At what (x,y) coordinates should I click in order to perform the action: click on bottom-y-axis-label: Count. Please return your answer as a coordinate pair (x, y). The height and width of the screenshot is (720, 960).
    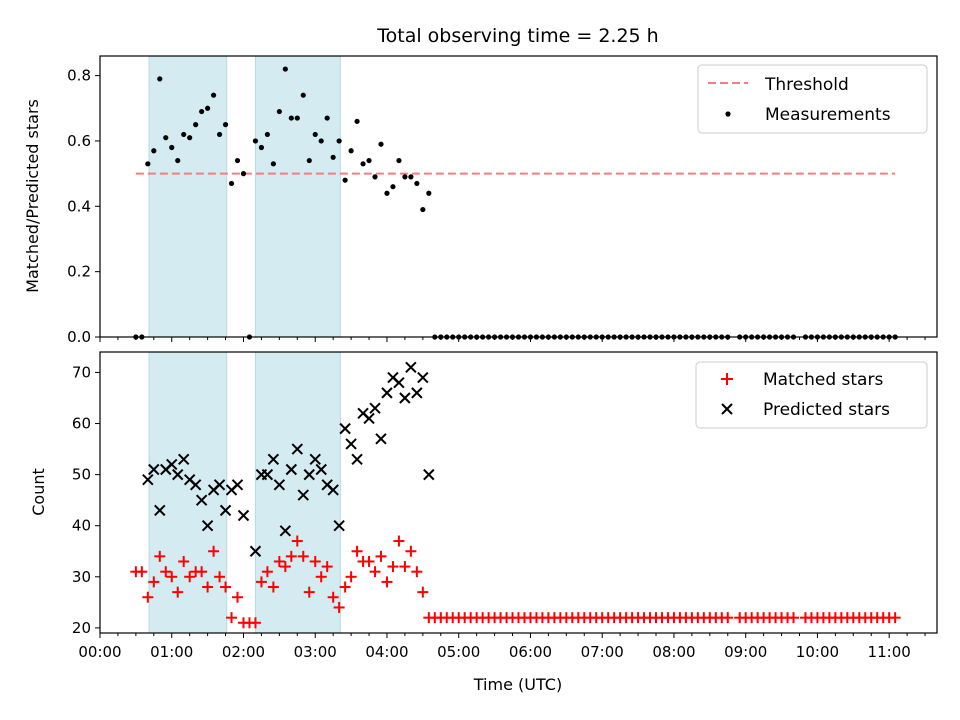
    Looking at the image, I should click on (38, 492).